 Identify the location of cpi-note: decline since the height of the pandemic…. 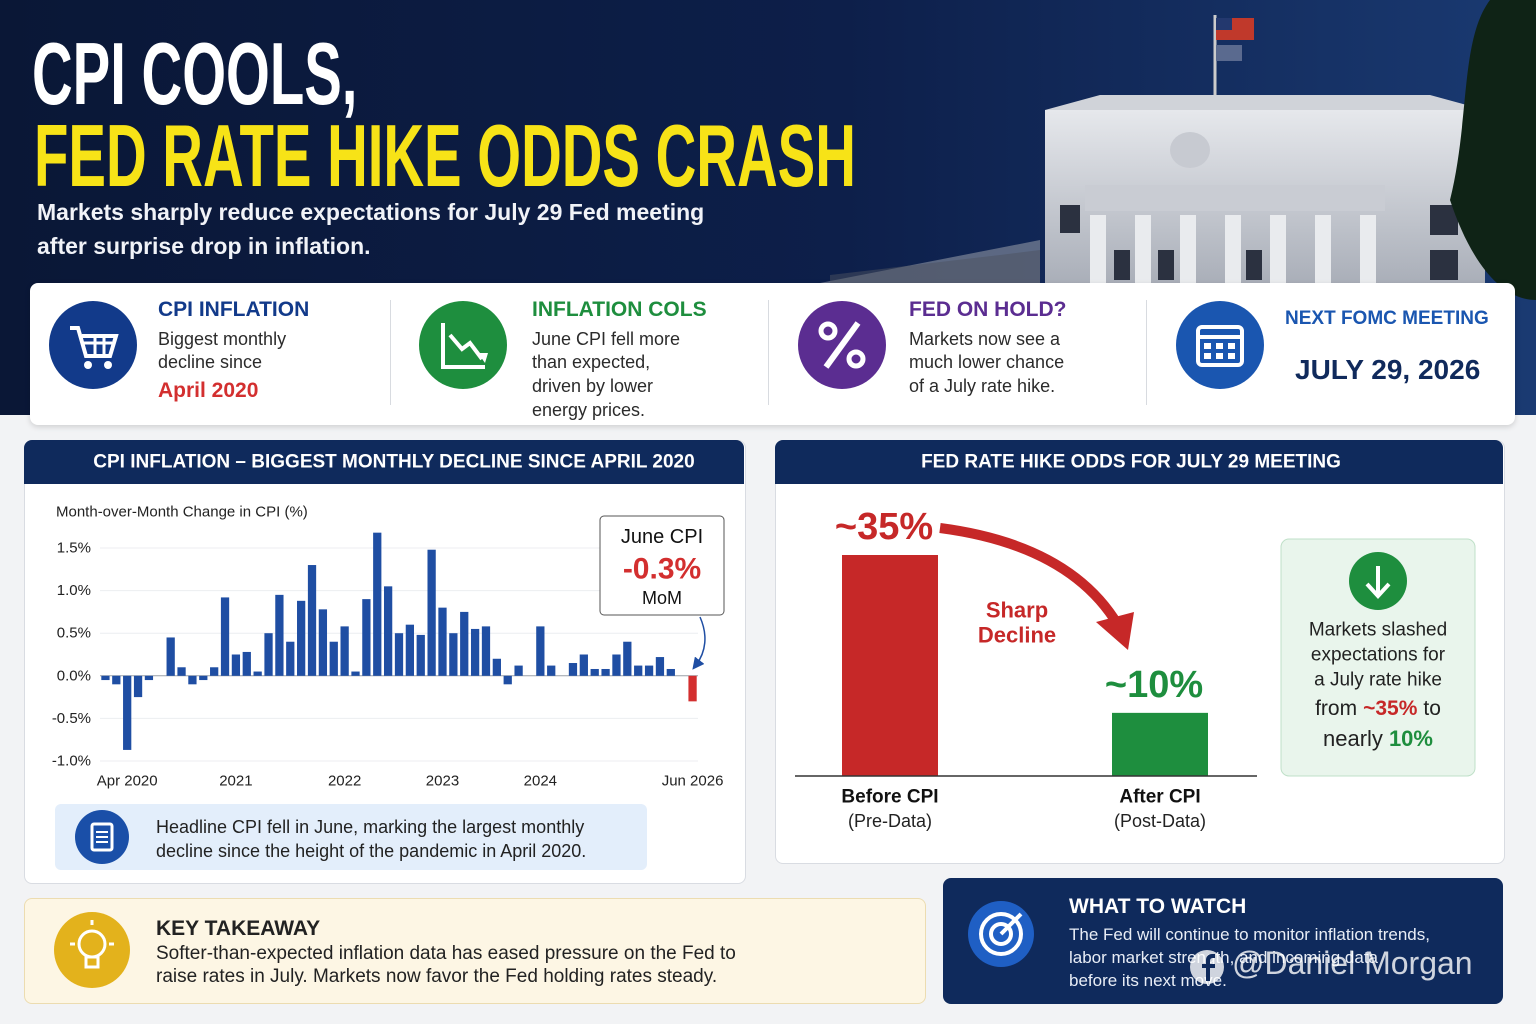
(371, 851).